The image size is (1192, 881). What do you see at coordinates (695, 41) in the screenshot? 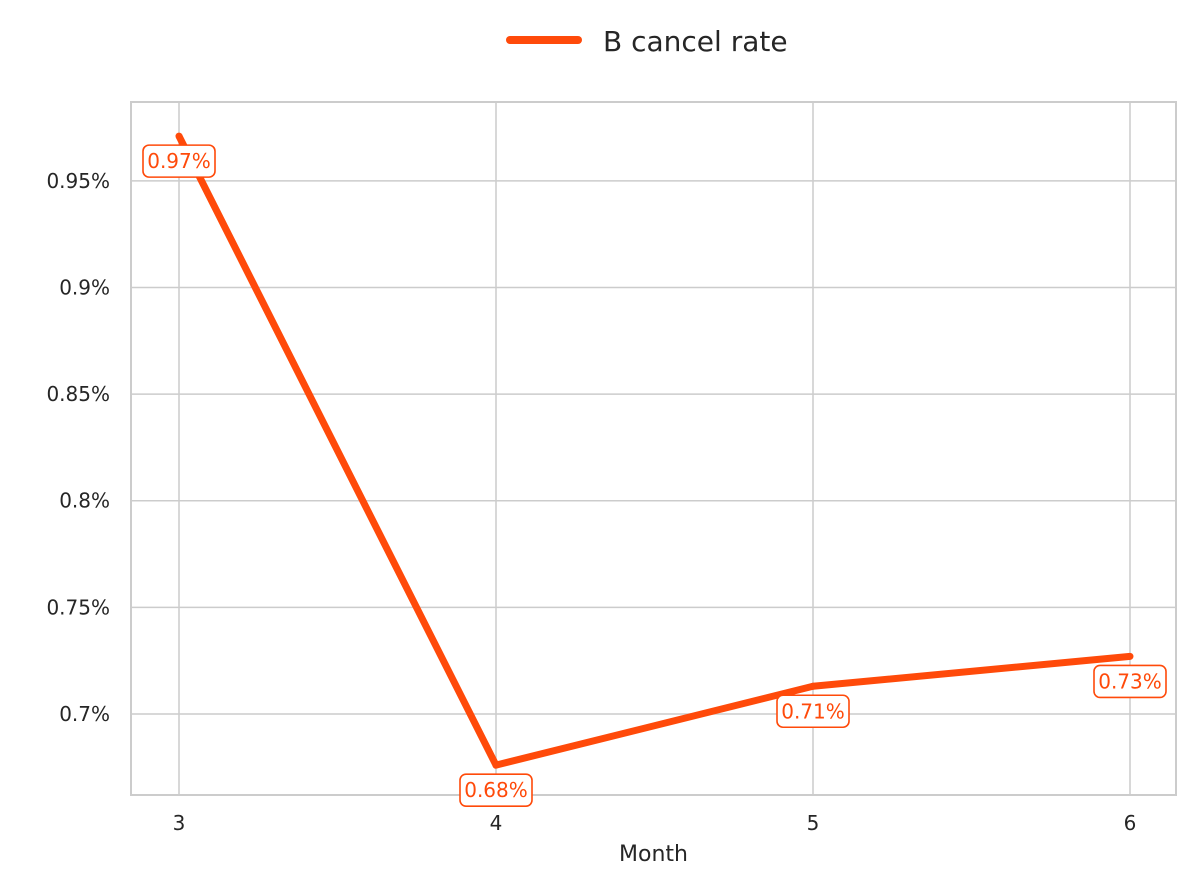
I see `legend-label-b-cancel-rate: B cancel rate` at bounding box center [695, 41].